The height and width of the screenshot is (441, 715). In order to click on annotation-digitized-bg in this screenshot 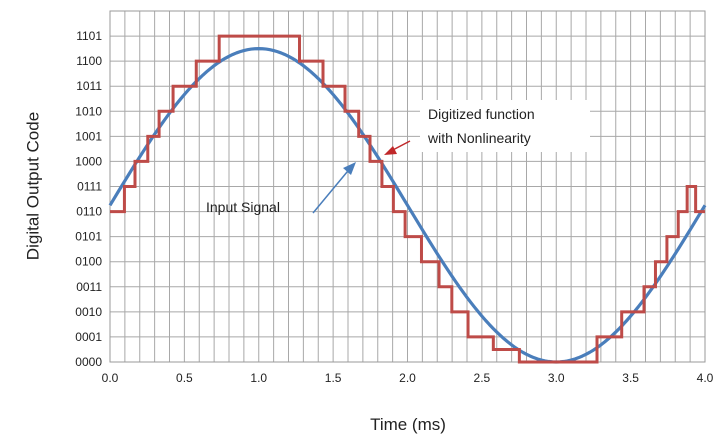, I will do `click(505, 126)`.